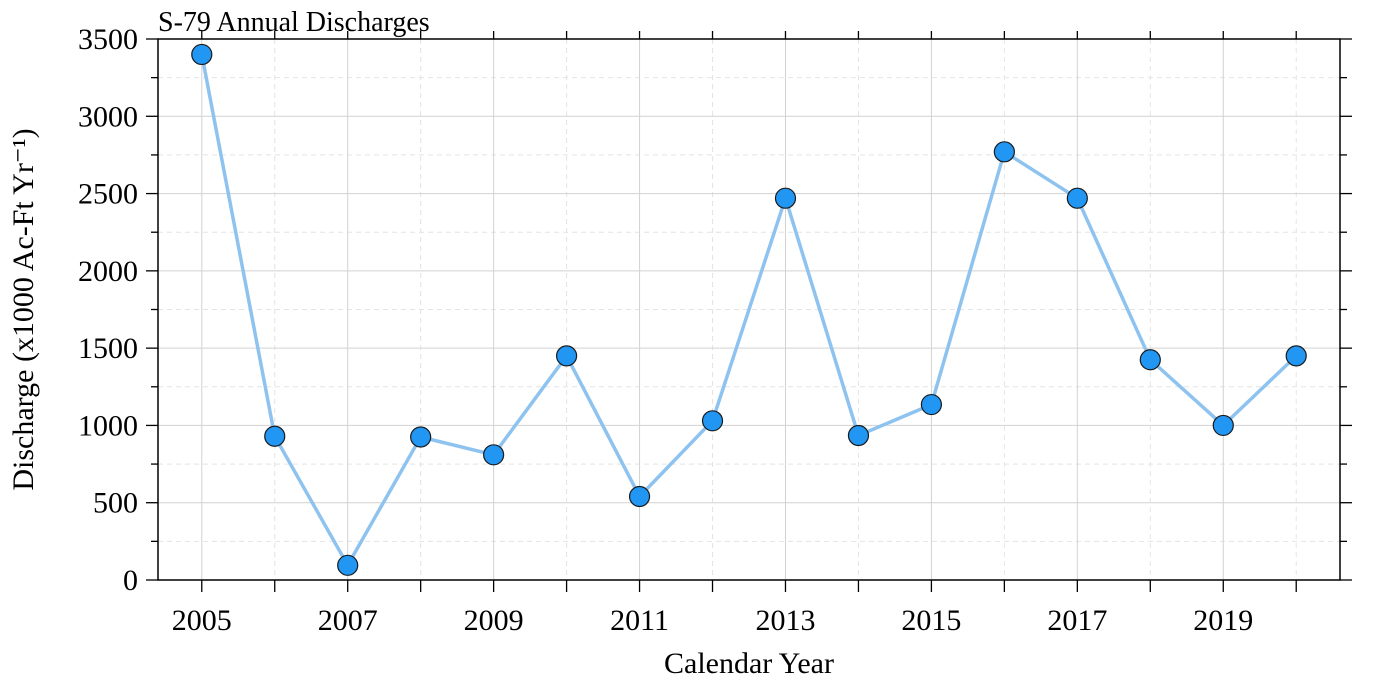 This screenshot has width=1400, height=700. Describe the element at coordinates (1077, 620) in the screenshot. I see `x-tick-label: 2017` at that location.